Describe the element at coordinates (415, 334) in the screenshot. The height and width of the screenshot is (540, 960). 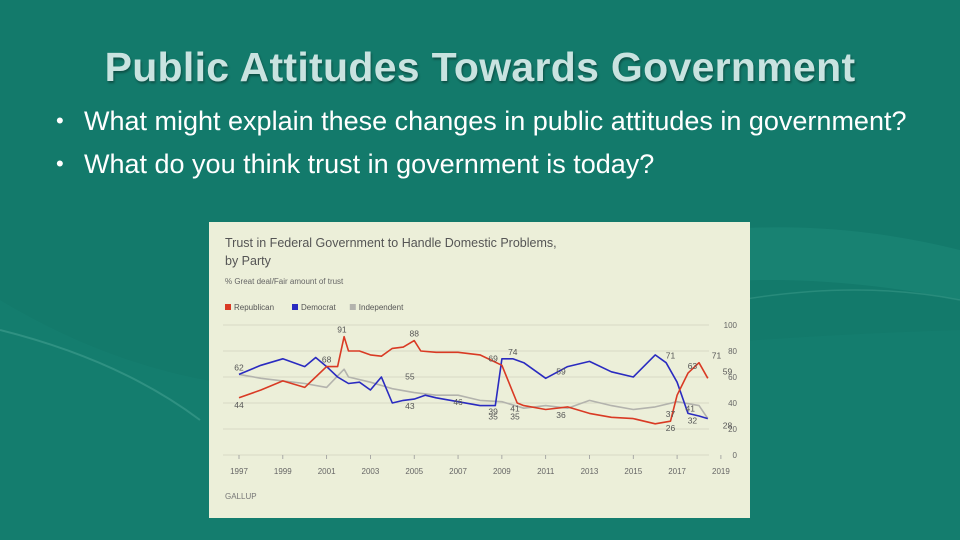
I see `data-label: 88` at that location.